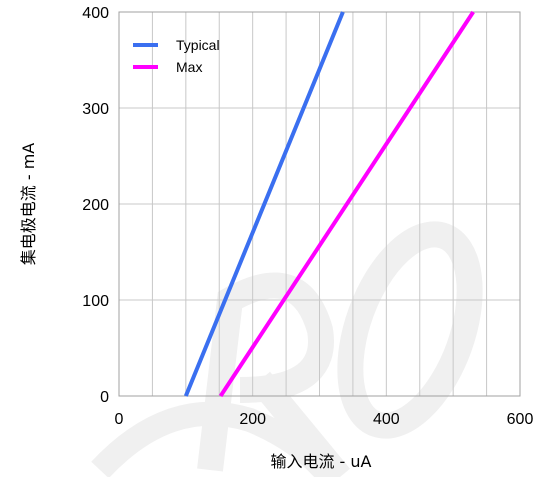 The width and height of the screenshot is (550, 477). Describe the element at coordinates (95, 109) in the screenshot. I see `y-tick-label: 300` at that location.